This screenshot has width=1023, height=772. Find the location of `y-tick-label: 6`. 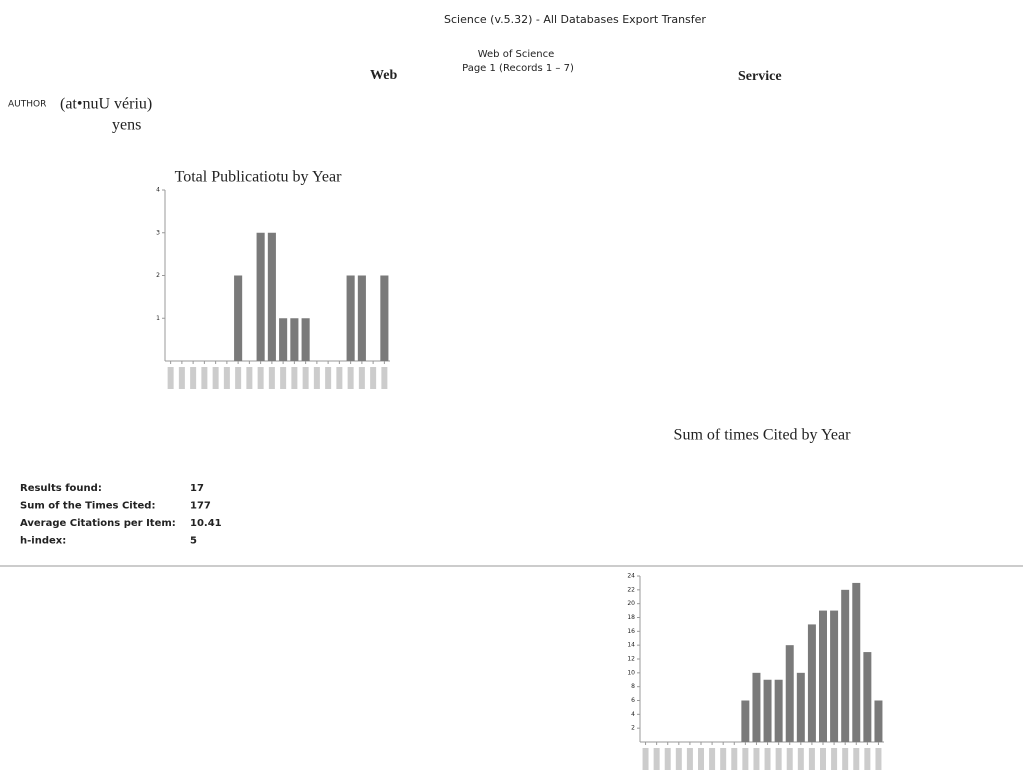

y-tick-label: 6 is located at coordinates (633, 700).